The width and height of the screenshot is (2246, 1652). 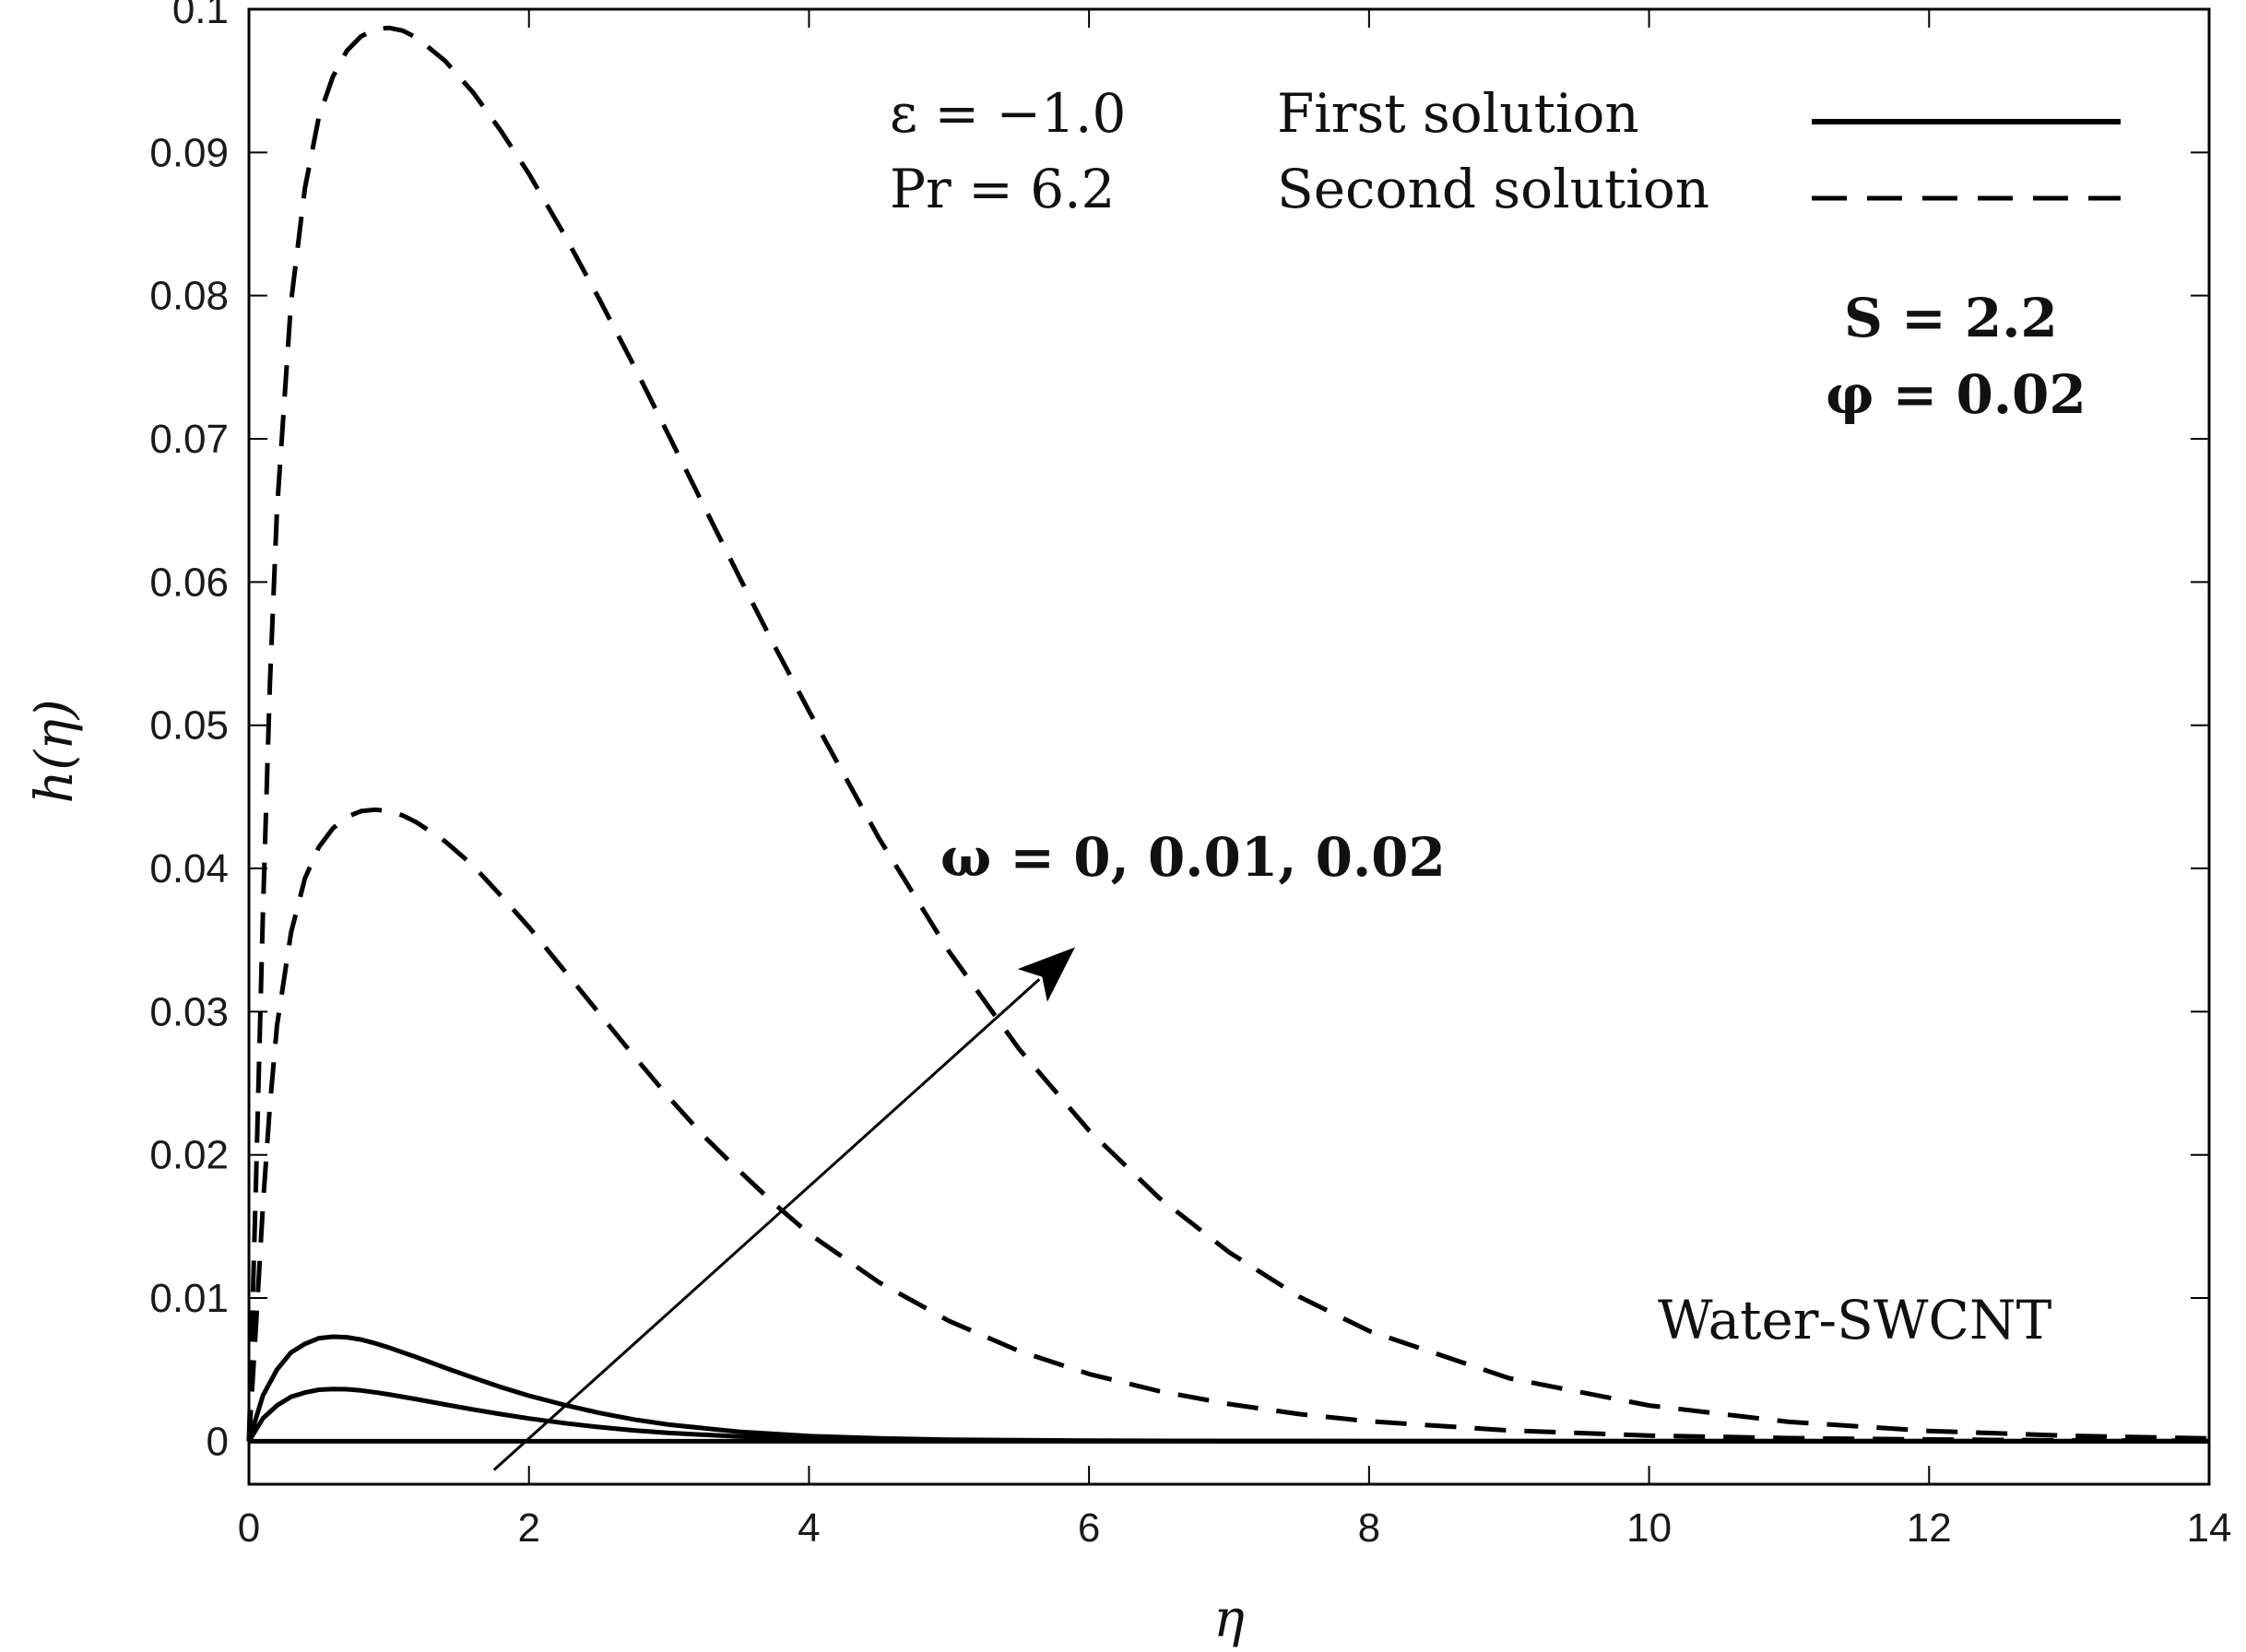 What do you see at coordinates (55, 751) in the screenshot?
I see `y-axis-title: h(η)` at bounding box center [55, 751].